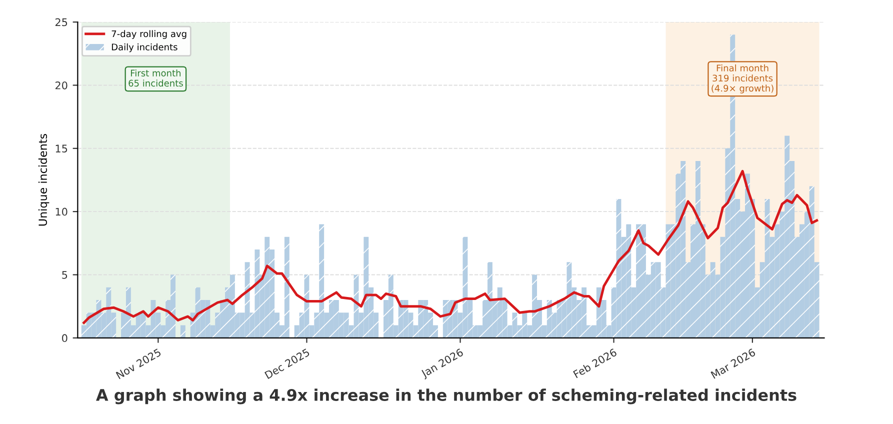 The image size is (893, 424). I want to click on y-tick-label: 0, so click(65, 338).